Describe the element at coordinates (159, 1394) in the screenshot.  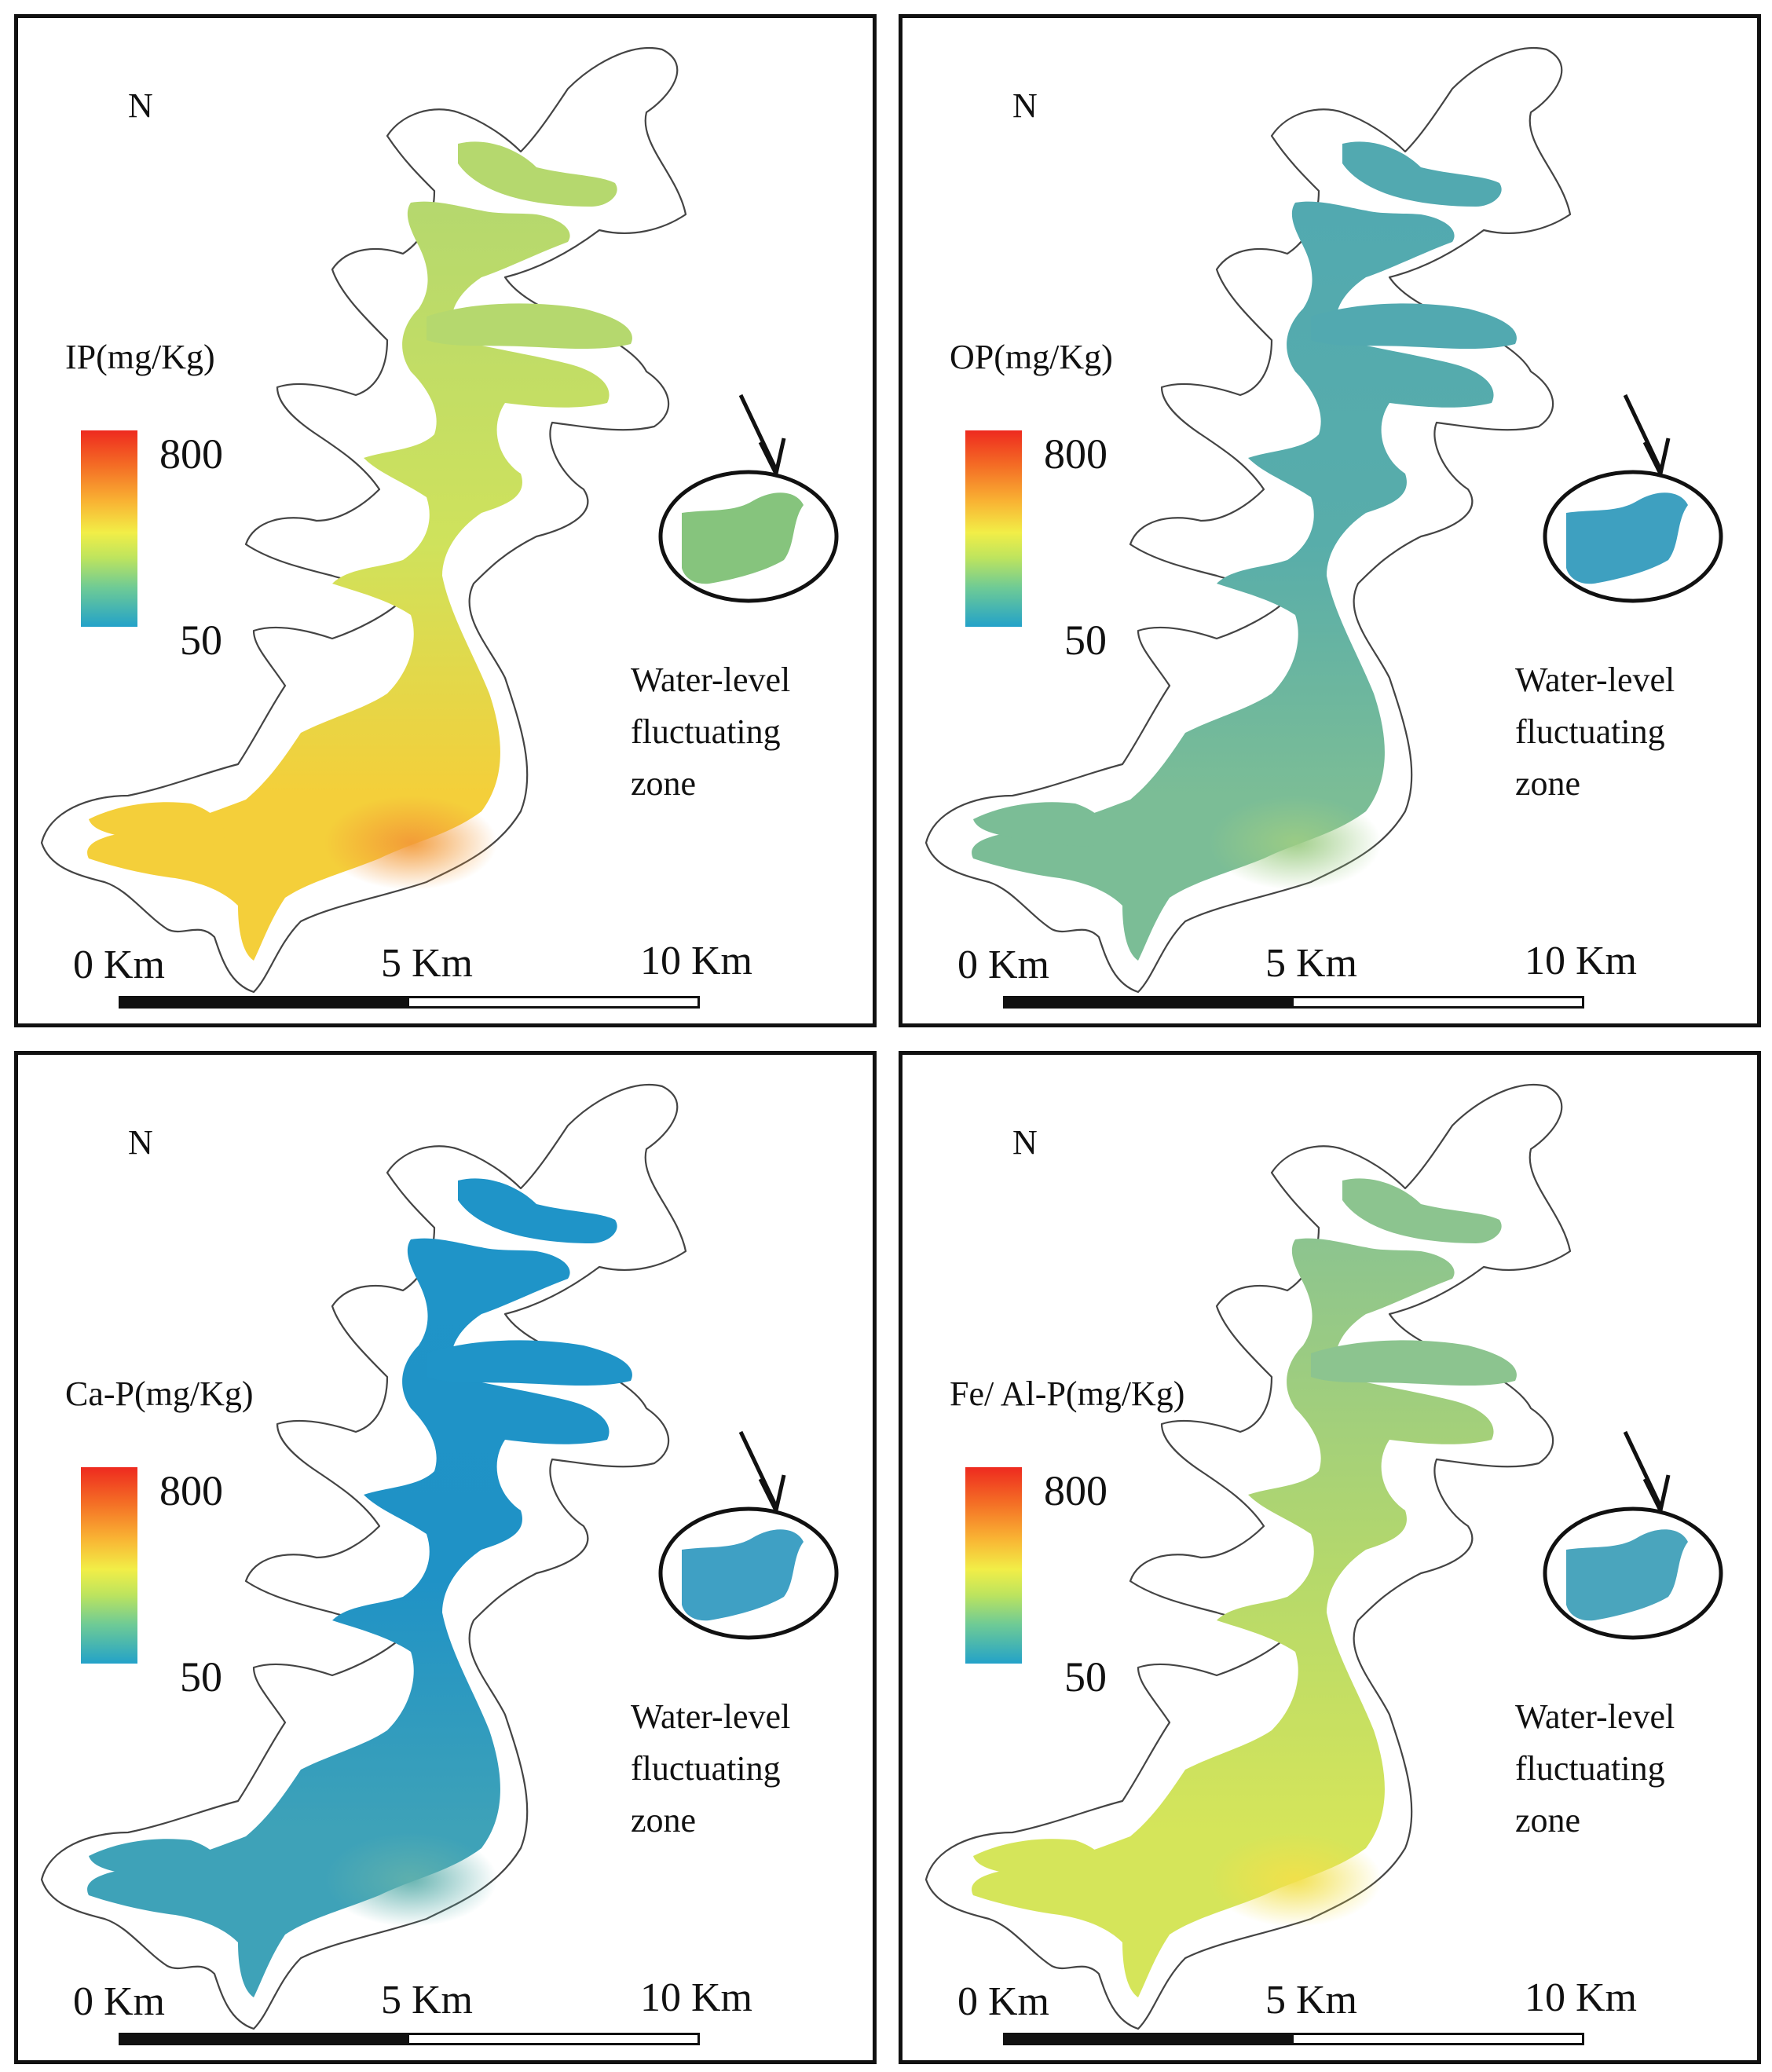
I see `variable-label: Ca-P(mg/Kg)` at that location.